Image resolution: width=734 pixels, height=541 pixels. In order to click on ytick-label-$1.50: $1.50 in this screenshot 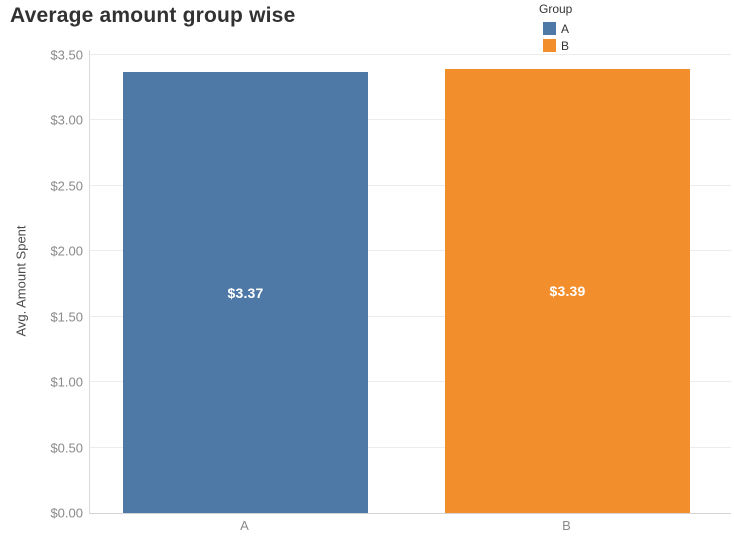, I will do `click(66, 317)`.